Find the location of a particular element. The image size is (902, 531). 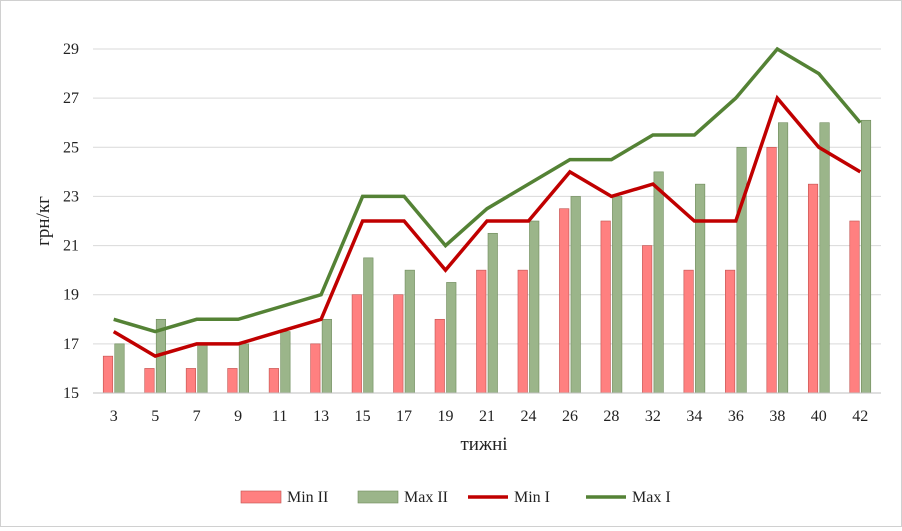

x-tick-label: 17 is located at coordinates (404, 416).